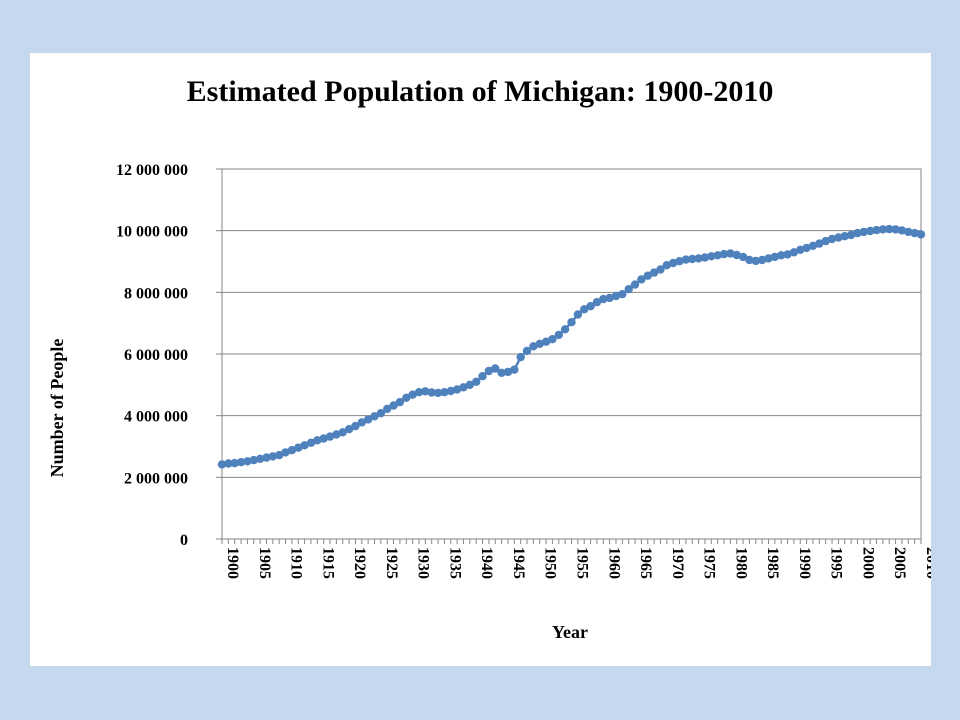 Image resolution: width=960 pixels, height=720 pixels. Describe the element at coordinates (184, 540) in the screenshot. I see `y-tick-label: 0` at that location.